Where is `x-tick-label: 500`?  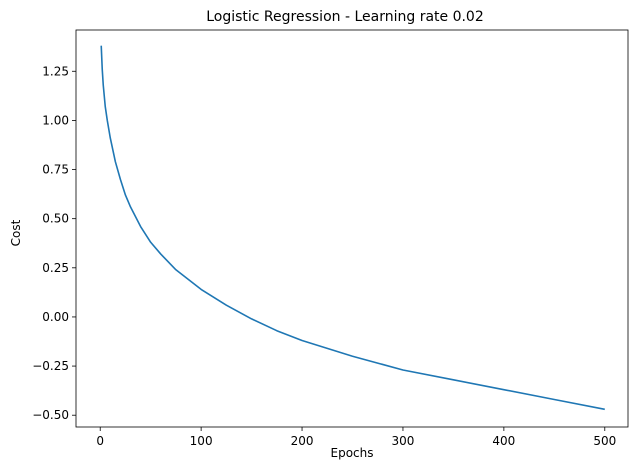 x-tick-label: 500 is located at coordinates (604, 441).